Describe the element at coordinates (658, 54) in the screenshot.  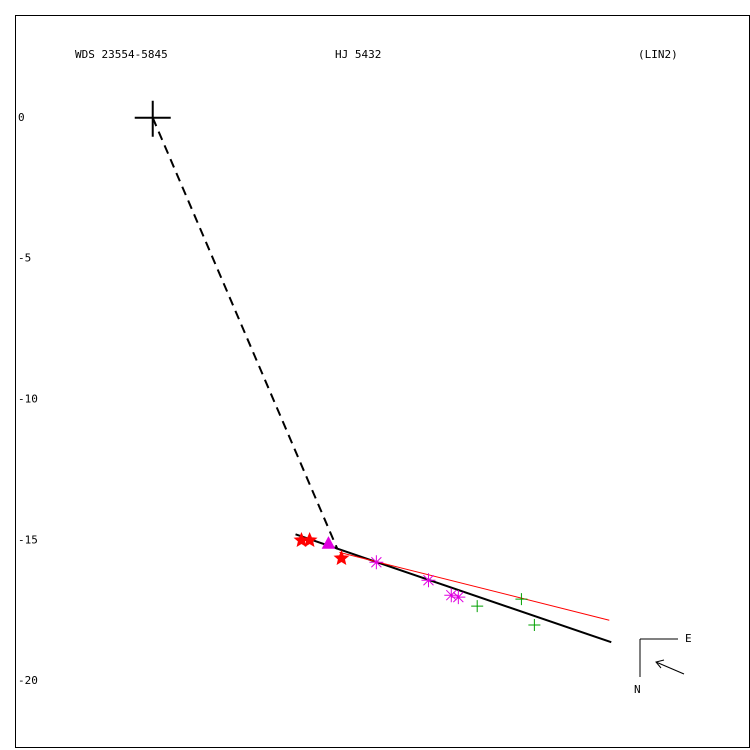
I see `orbit-ref: (LIN2)` at that location.